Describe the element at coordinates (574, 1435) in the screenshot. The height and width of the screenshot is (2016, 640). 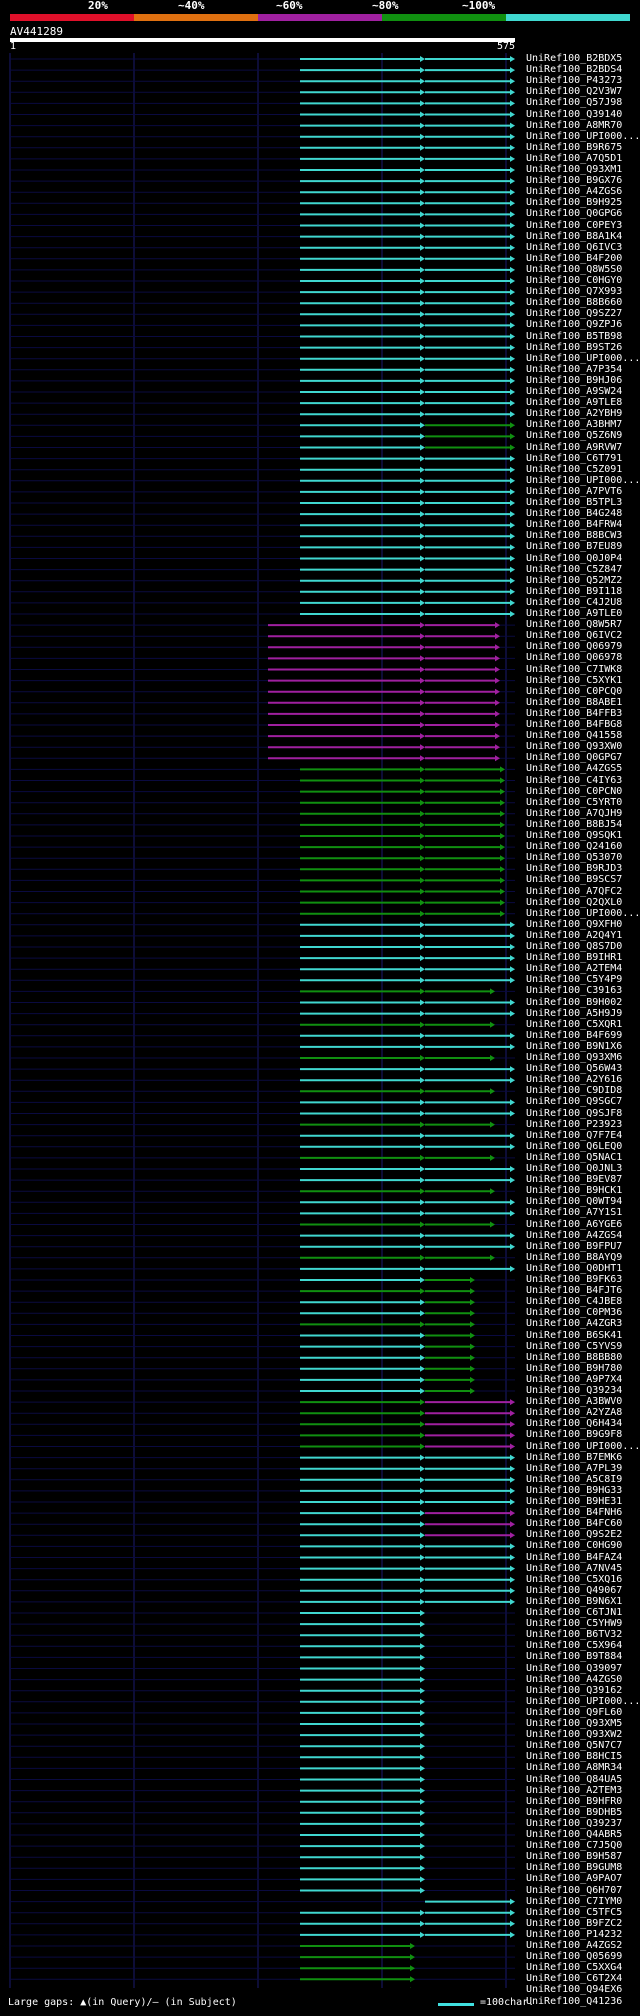
I see `hit-label: UniRef100_B9G9F8` at that location.